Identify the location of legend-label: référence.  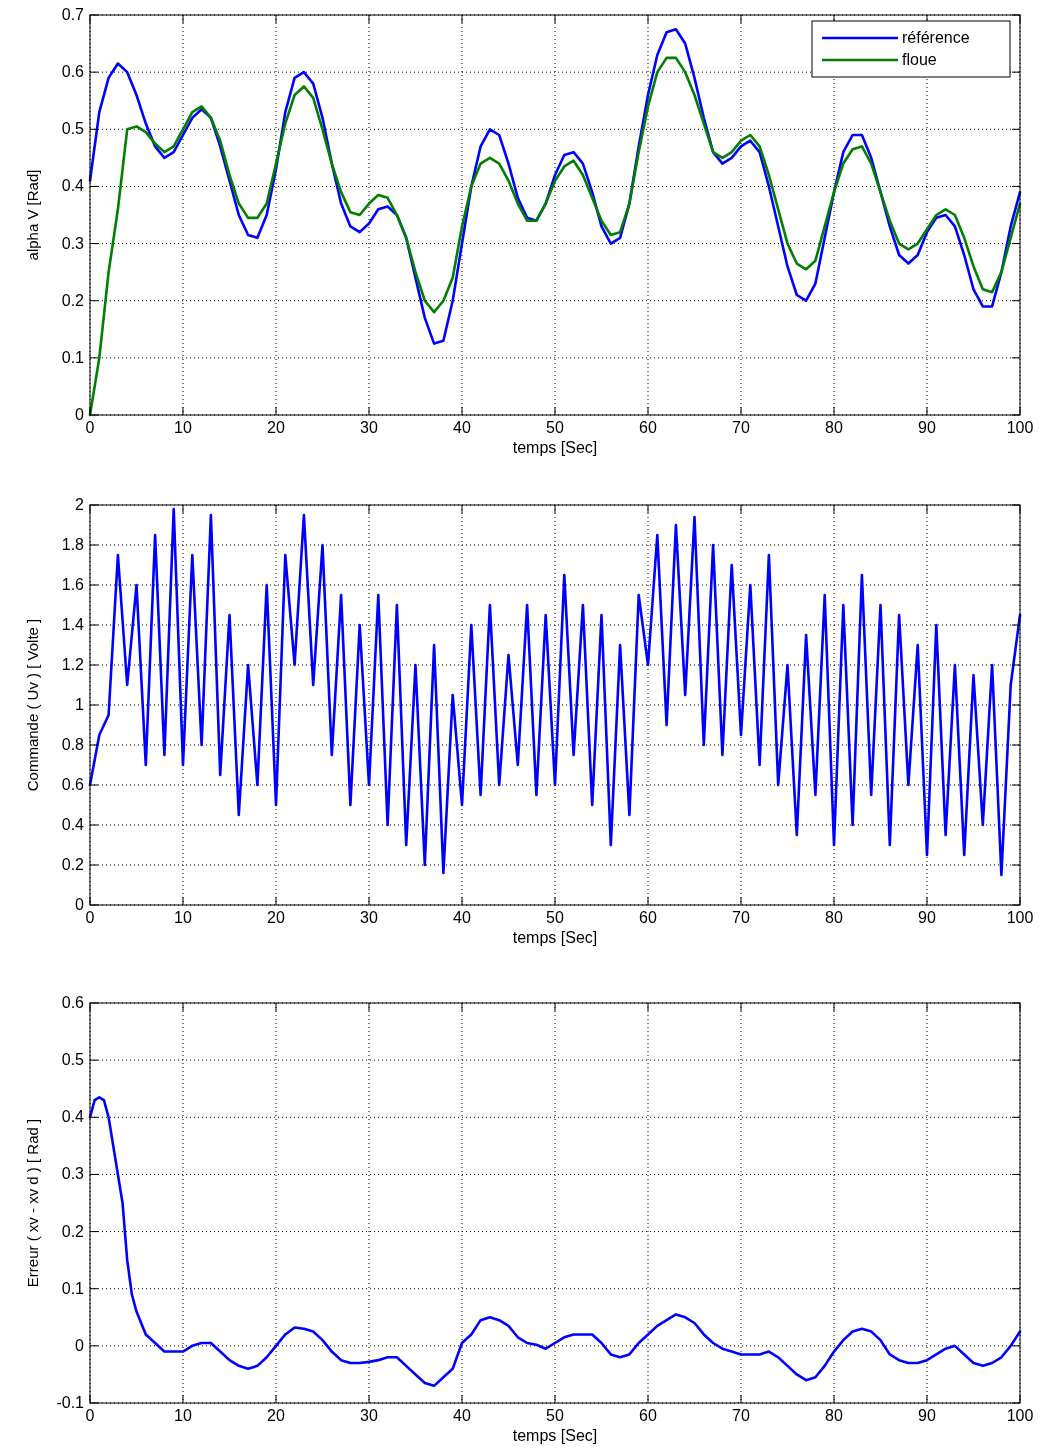
(936, 37).